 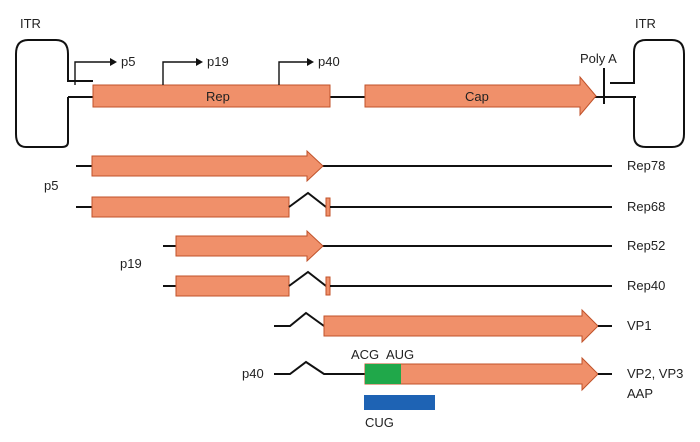 What do you see at coordinates (307, 199) in the screenshot?
I see `rep68-splice-intron` at bounding box center [307, 199].